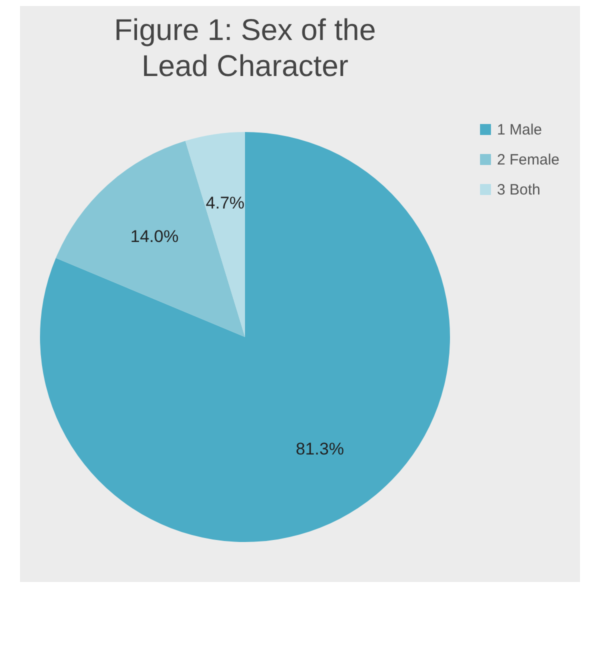  I want to click on data-label: 14.0%, so click(154, 236).